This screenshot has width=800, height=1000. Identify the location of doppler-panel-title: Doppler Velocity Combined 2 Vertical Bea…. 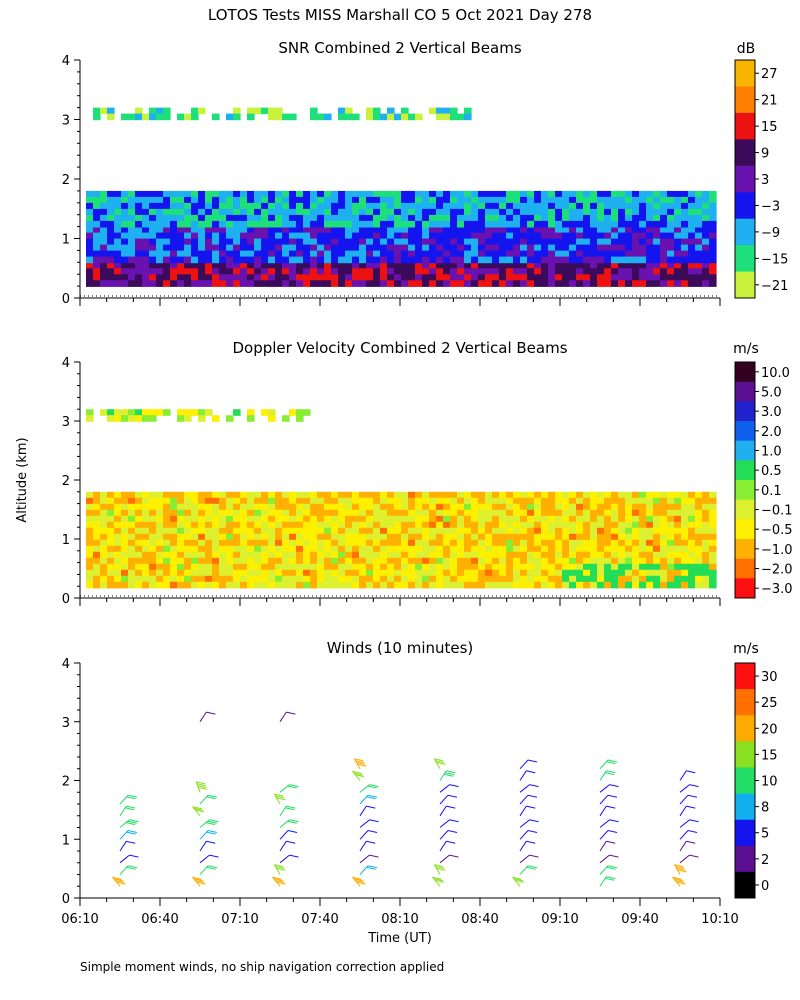
(399, 348).